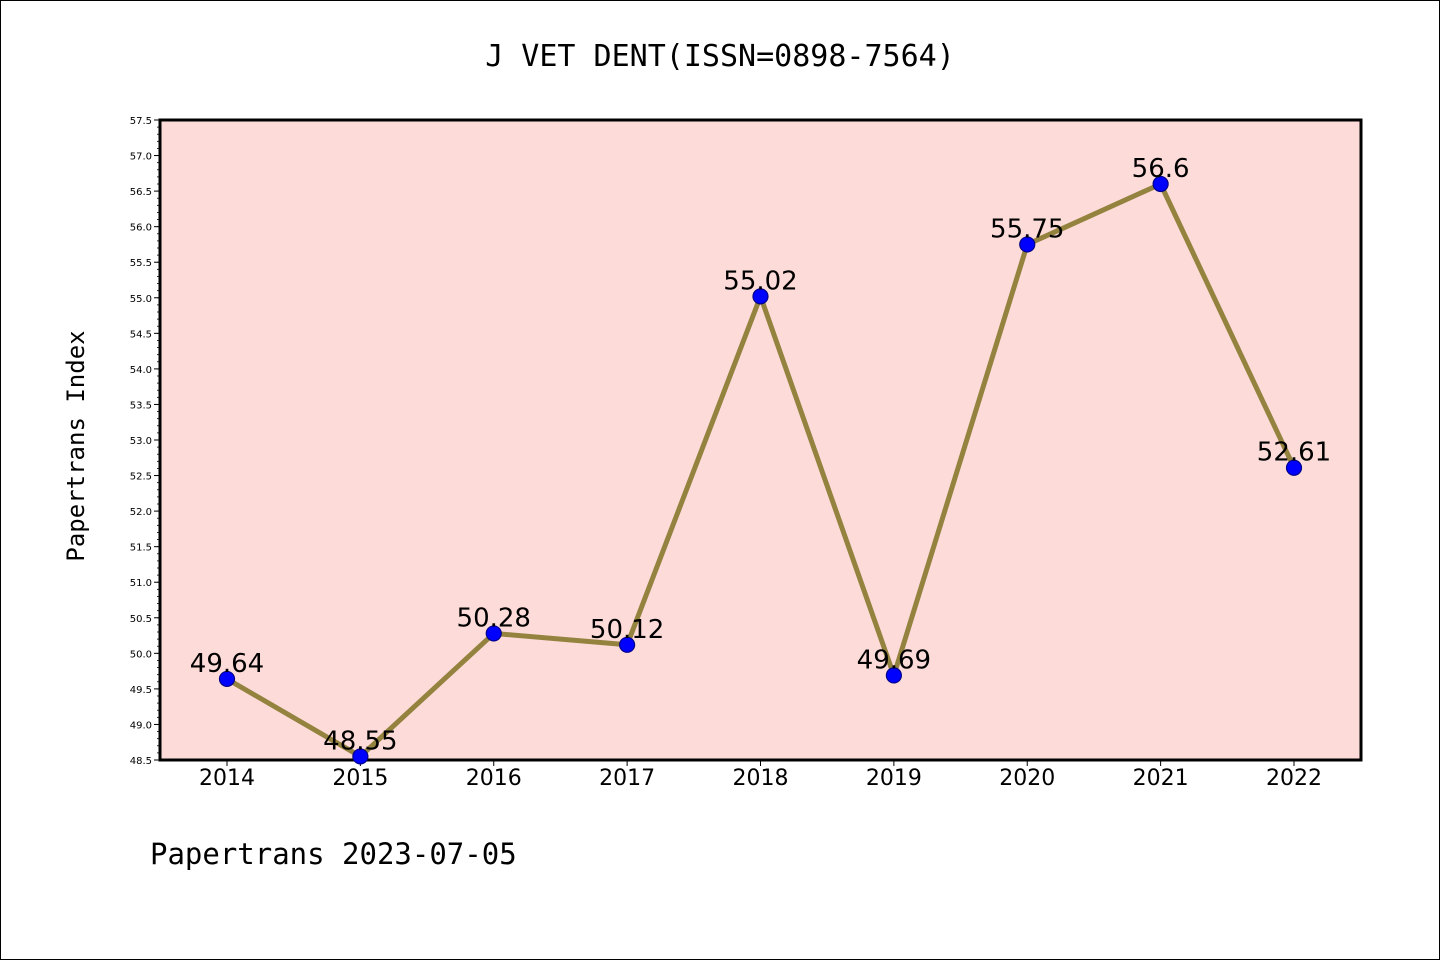 This screenshot has height=960, width=1440. Describe the element at coordinates (141, 548) in the screenshot. I see `y-tick-label: 51.5` at that location.